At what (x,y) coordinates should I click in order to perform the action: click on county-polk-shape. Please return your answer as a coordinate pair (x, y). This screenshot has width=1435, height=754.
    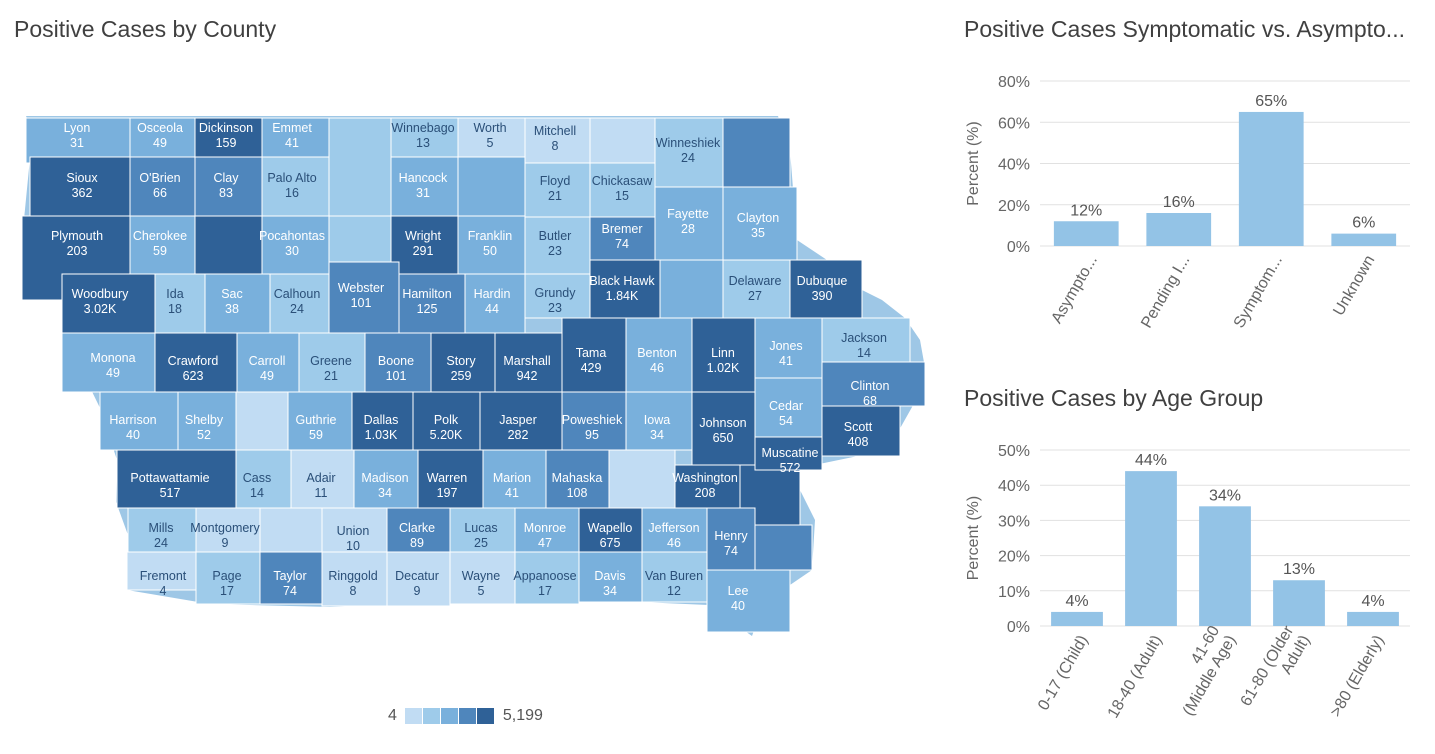
    Looking at the image, I should click on (446, 421).